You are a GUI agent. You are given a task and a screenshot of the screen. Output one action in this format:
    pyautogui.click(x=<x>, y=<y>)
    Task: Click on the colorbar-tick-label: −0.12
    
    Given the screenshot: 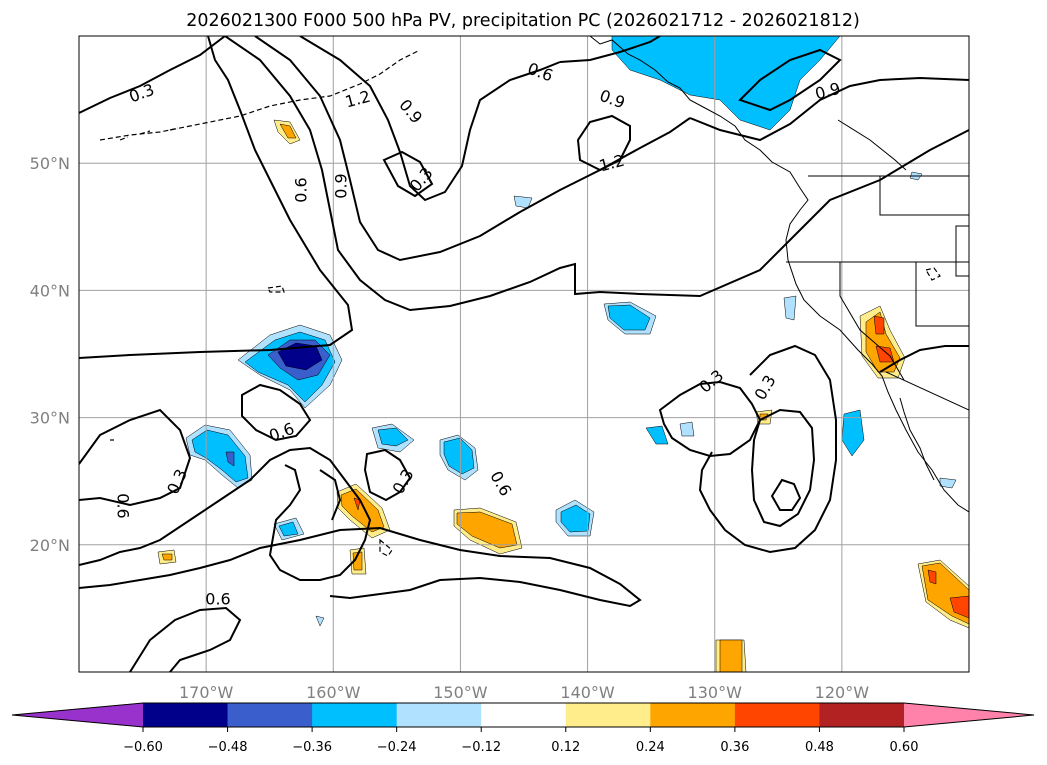 What is the action you would take?
    pyautogui.click(x=481, y=747)
    